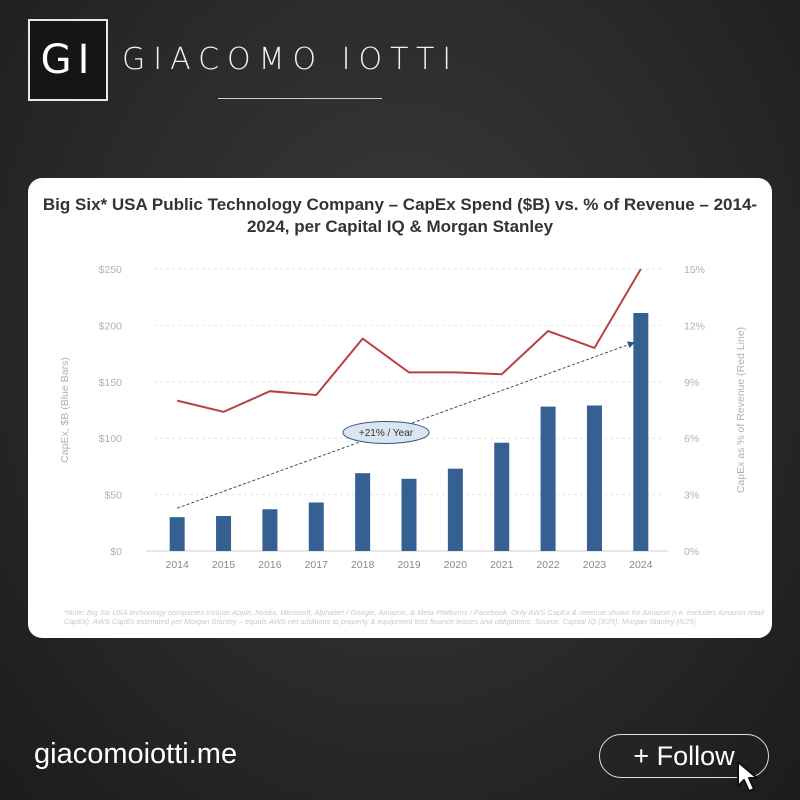 The image size is (800, 800). Describe the element at coordinates (270, 565) in the screenshot. I see `x-tick-label: 2016` at that location.